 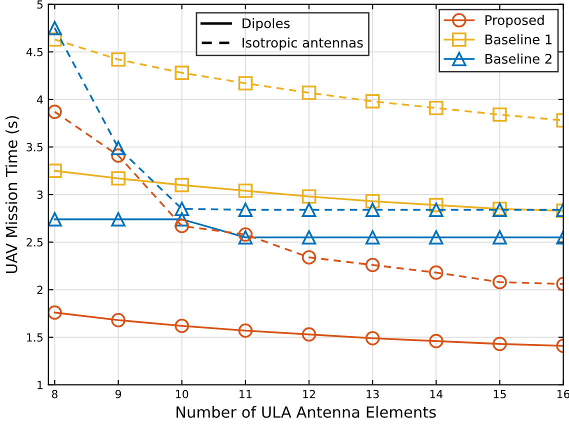 What do you see at coordinates (40, 385) in the screenshot?
I see `y-tick-label: 1` at bounding box center [40, 385].